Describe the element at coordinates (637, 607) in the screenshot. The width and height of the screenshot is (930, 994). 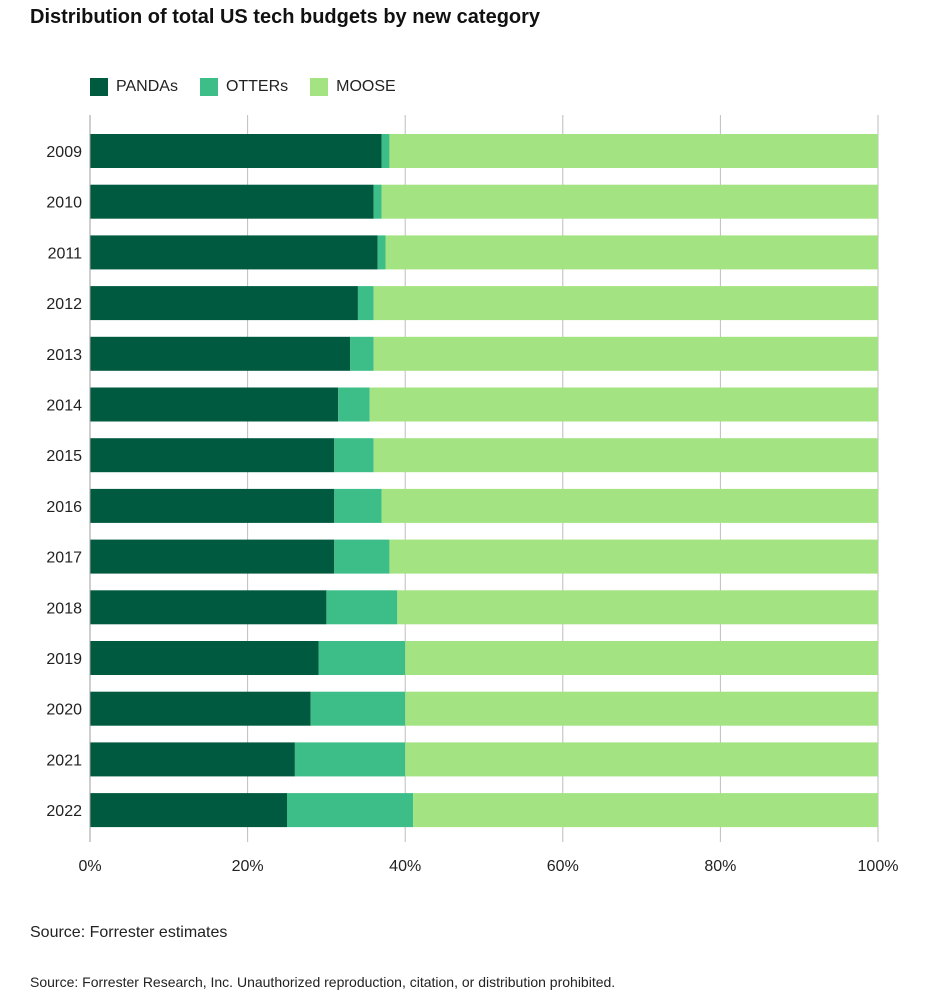
I see `bar-moose-2018` at that location.